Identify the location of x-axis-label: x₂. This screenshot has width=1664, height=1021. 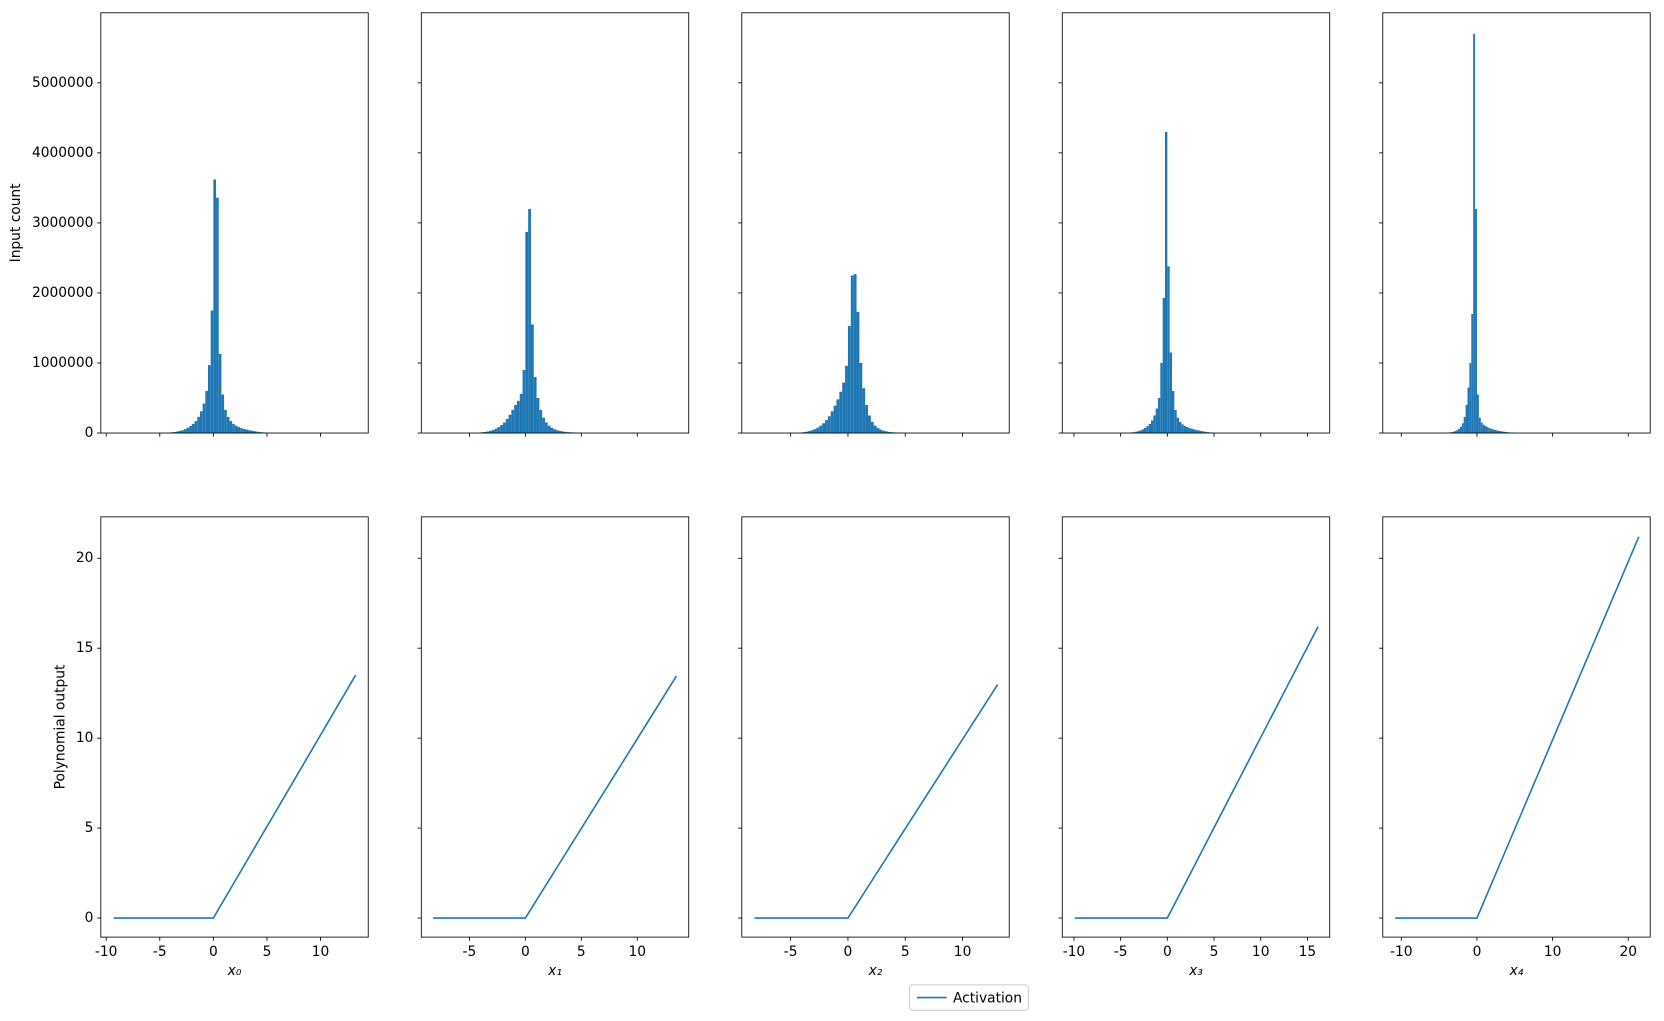
(875, 971).